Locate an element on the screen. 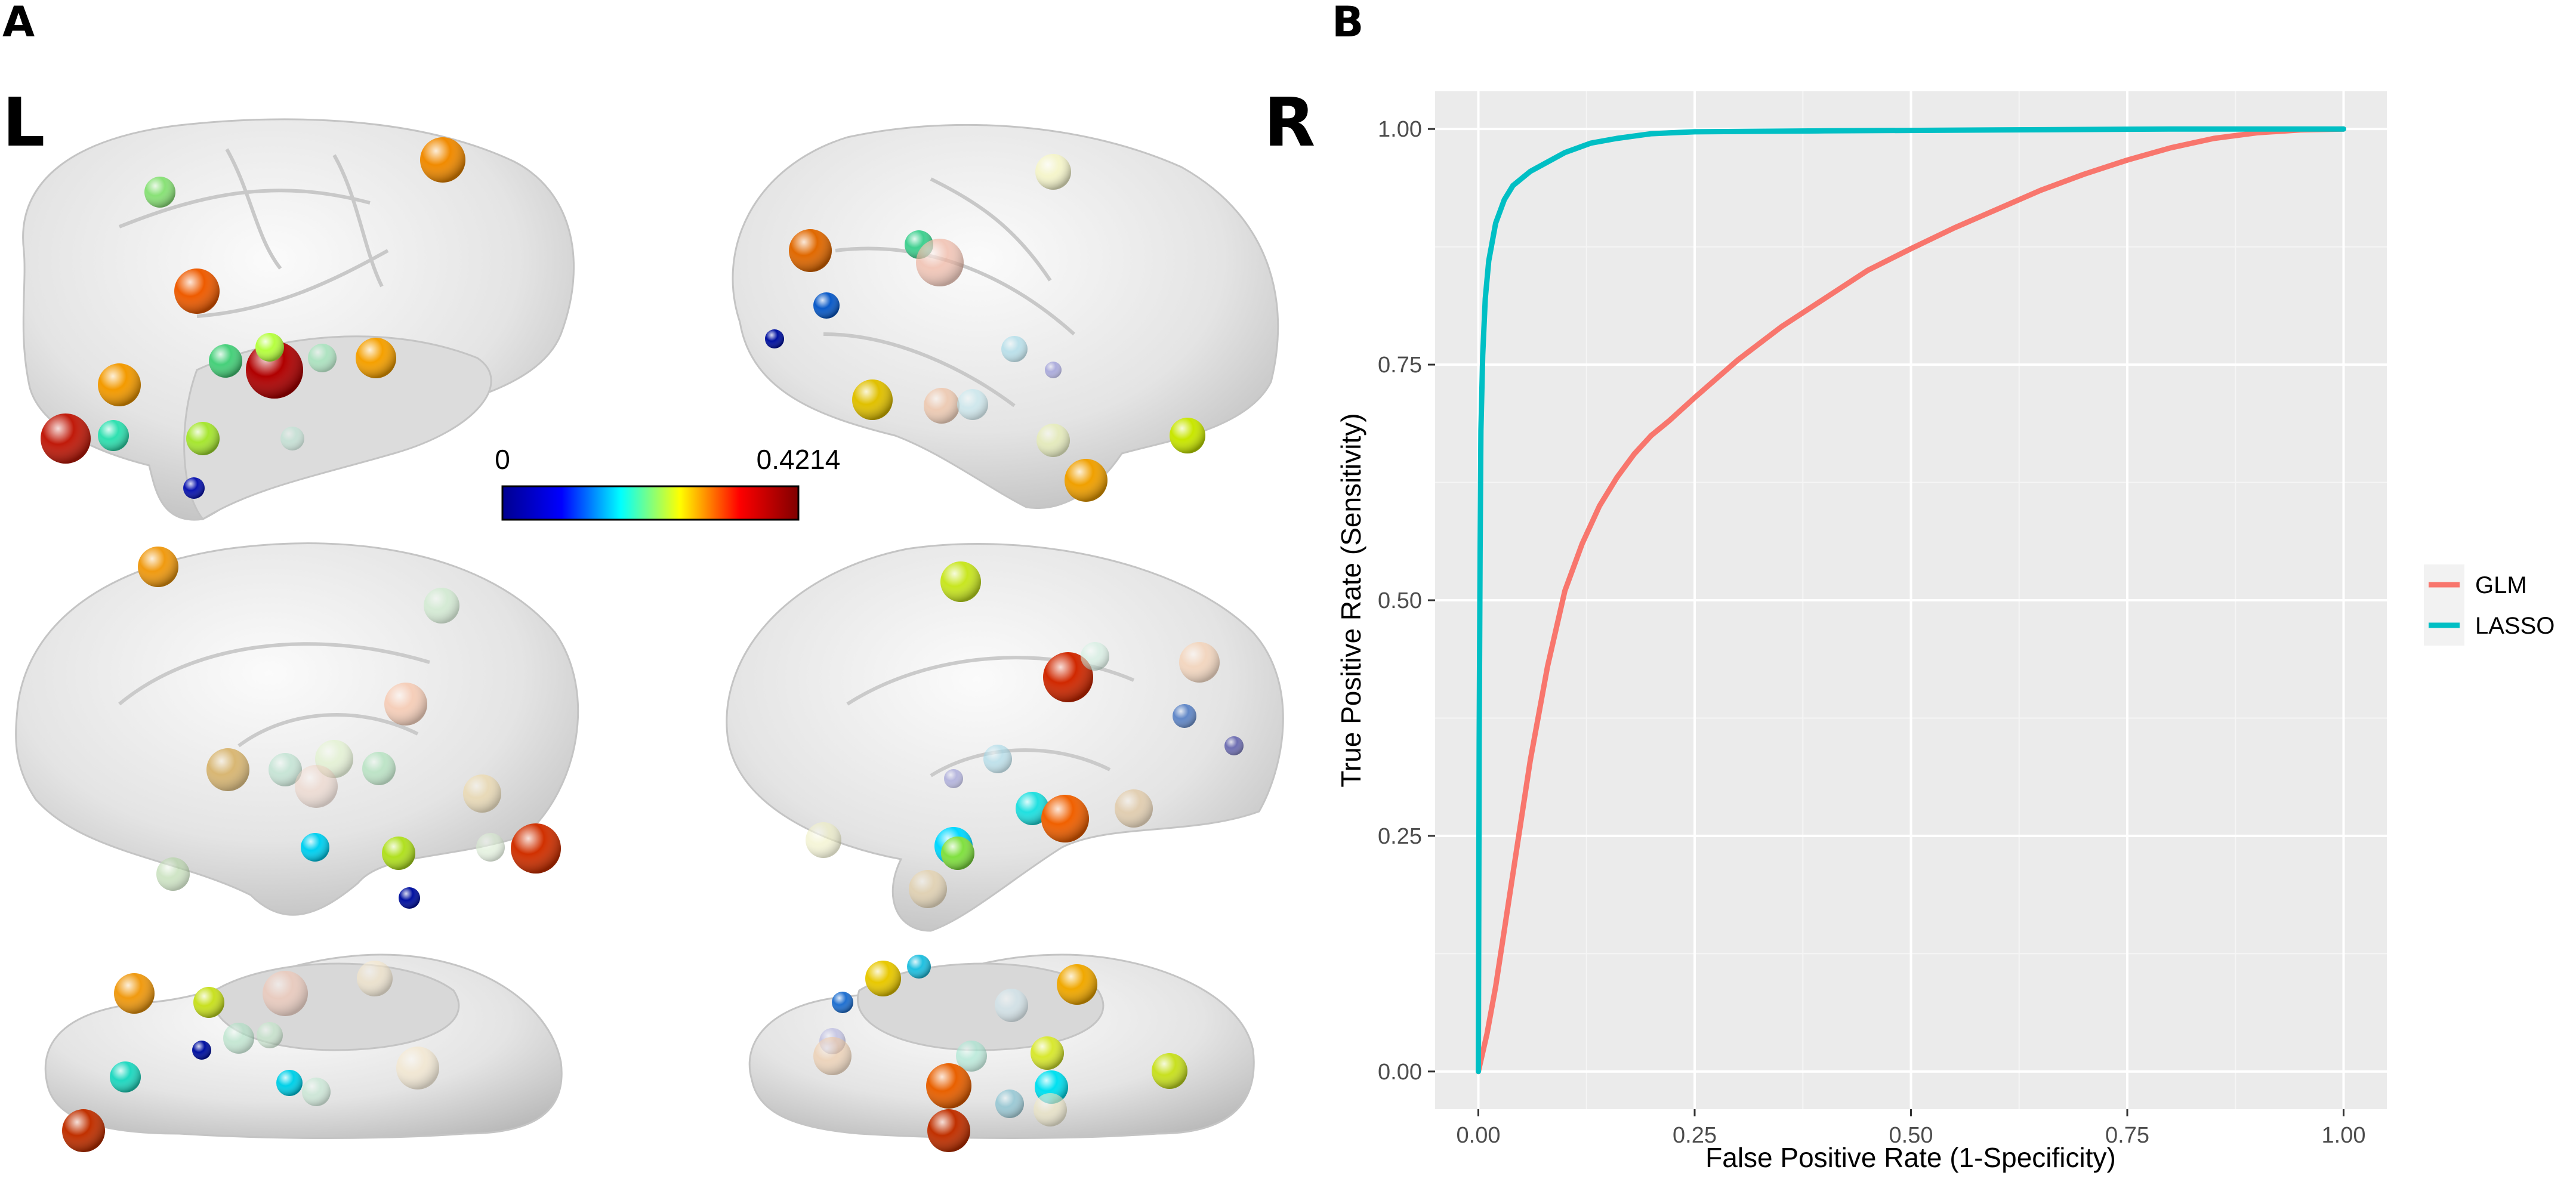 Image resolution: width=2576 pixels, height=1179 pixels. colorbar-rect is located at coordinates (650, 503).